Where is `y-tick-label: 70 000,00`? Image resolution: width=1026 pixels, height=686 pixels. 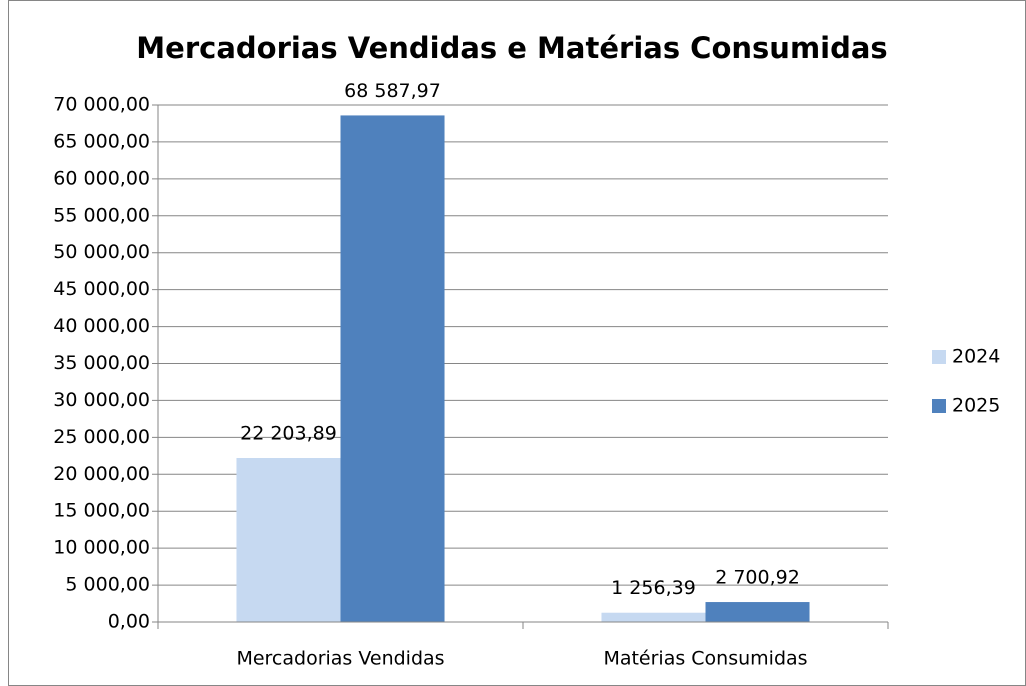 y-tick-label: 70 000,00 is located at coordinates (101, 105).